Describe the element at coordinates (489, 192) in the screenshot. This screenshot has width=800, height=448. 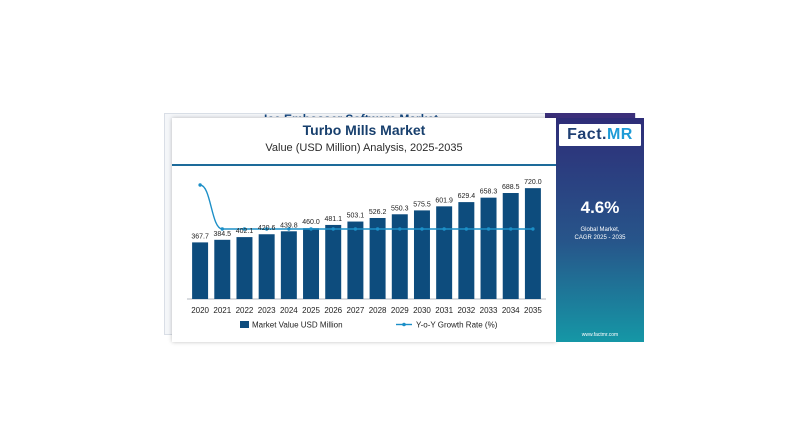
I see `bar-value-label: 658.3` at that location.